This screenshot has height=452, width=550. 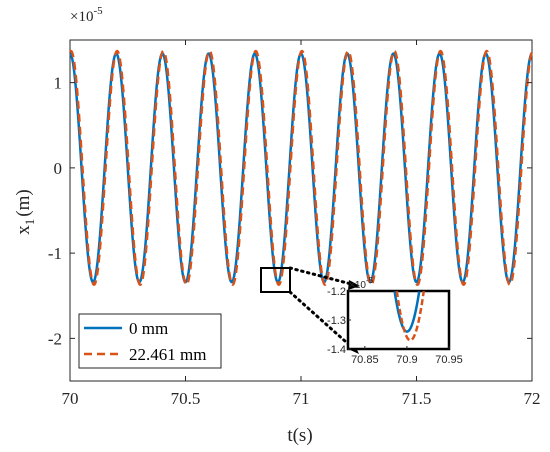 What do you see at coordinates (322, 321) in the screenshot?
I see `zoom-connector-bottom` at bounding box center [322, 321].